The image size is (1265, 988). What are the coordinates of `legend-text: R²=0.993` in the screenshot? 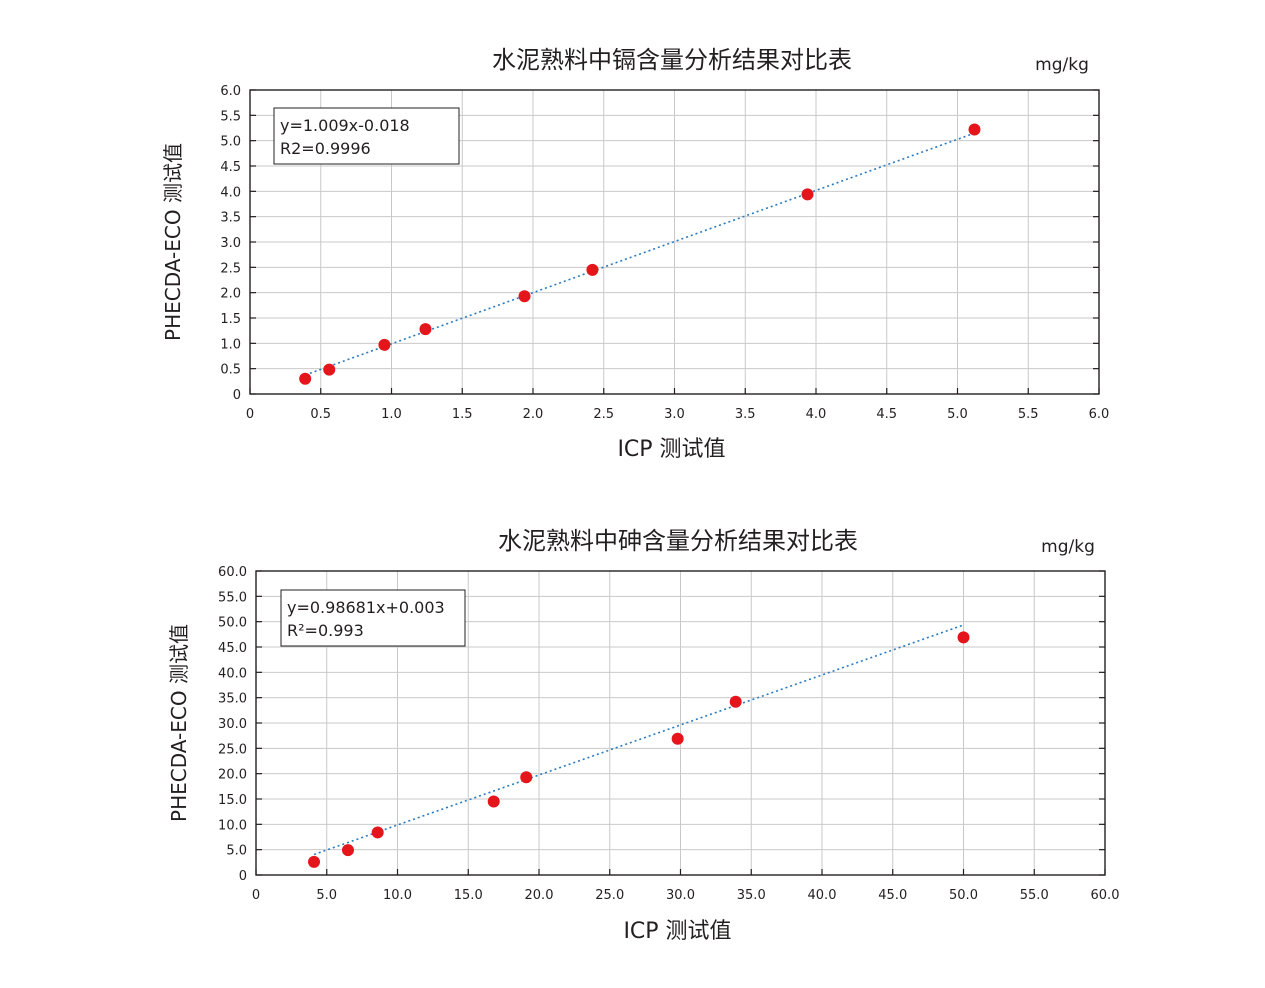 It's located at (325, 630).